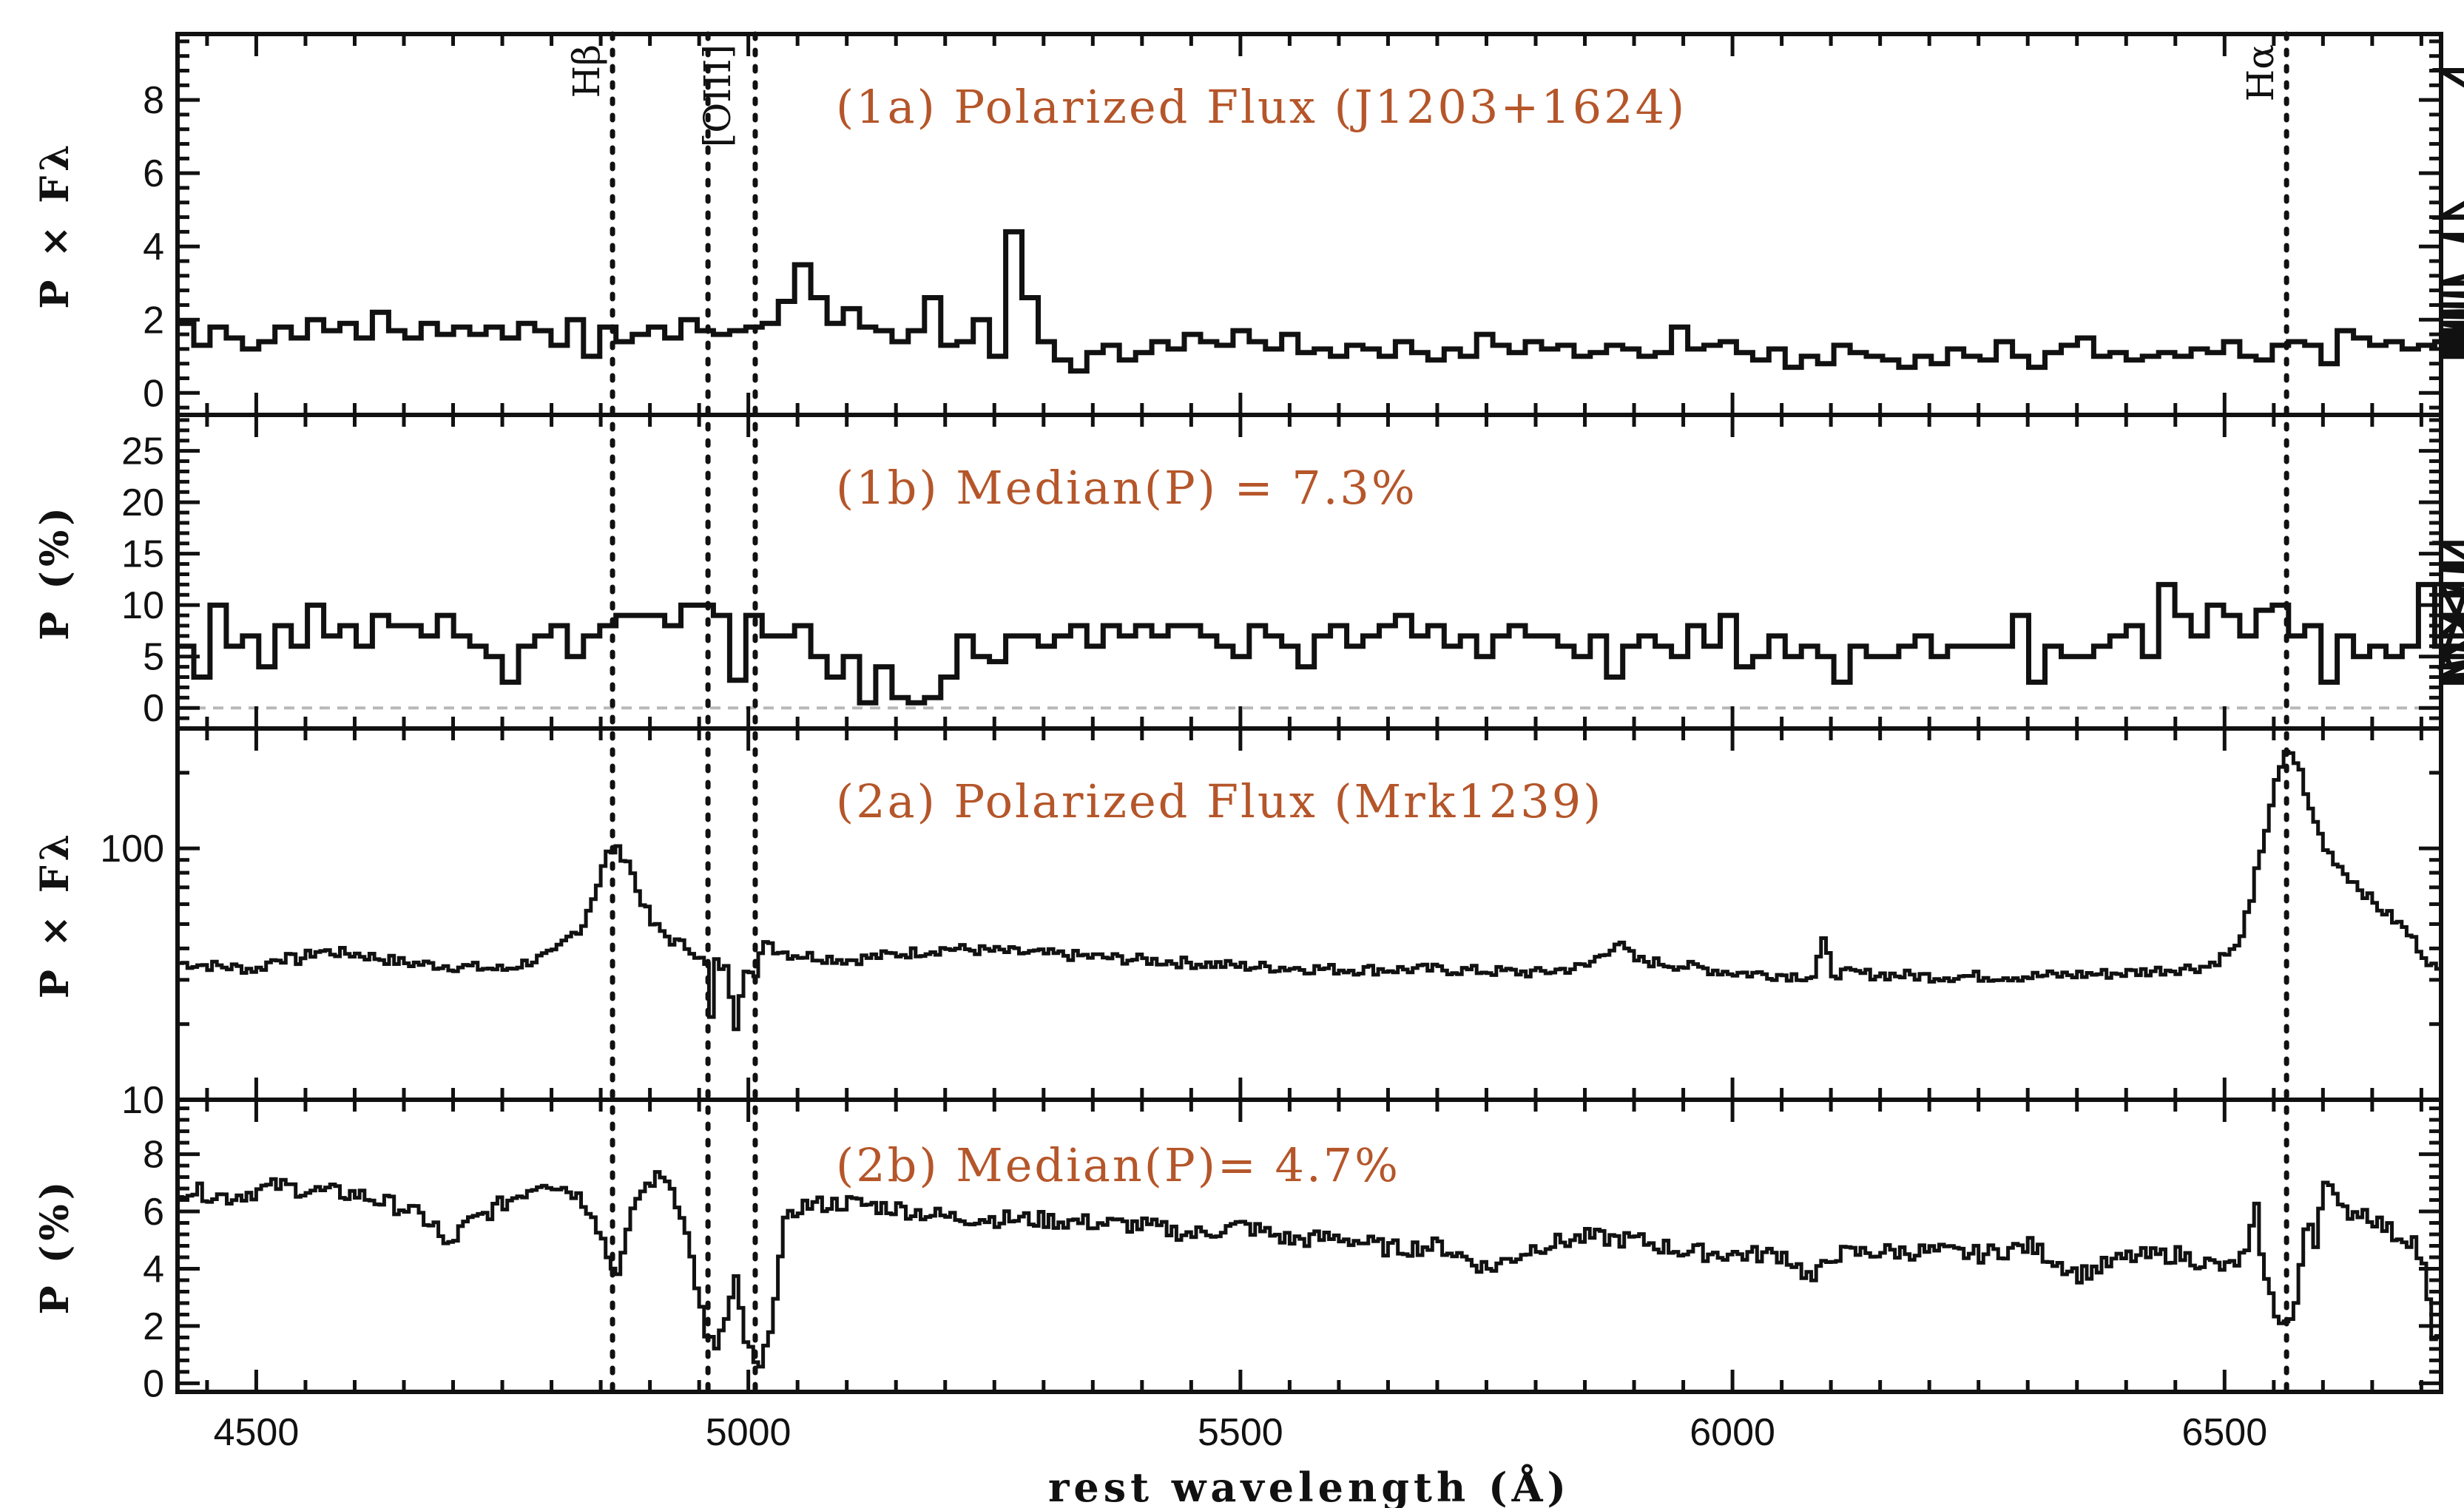 The width and height of the screenshot is (2464, 1508). I want to click on x-tick-label: 6500, so click(2224, 1432).